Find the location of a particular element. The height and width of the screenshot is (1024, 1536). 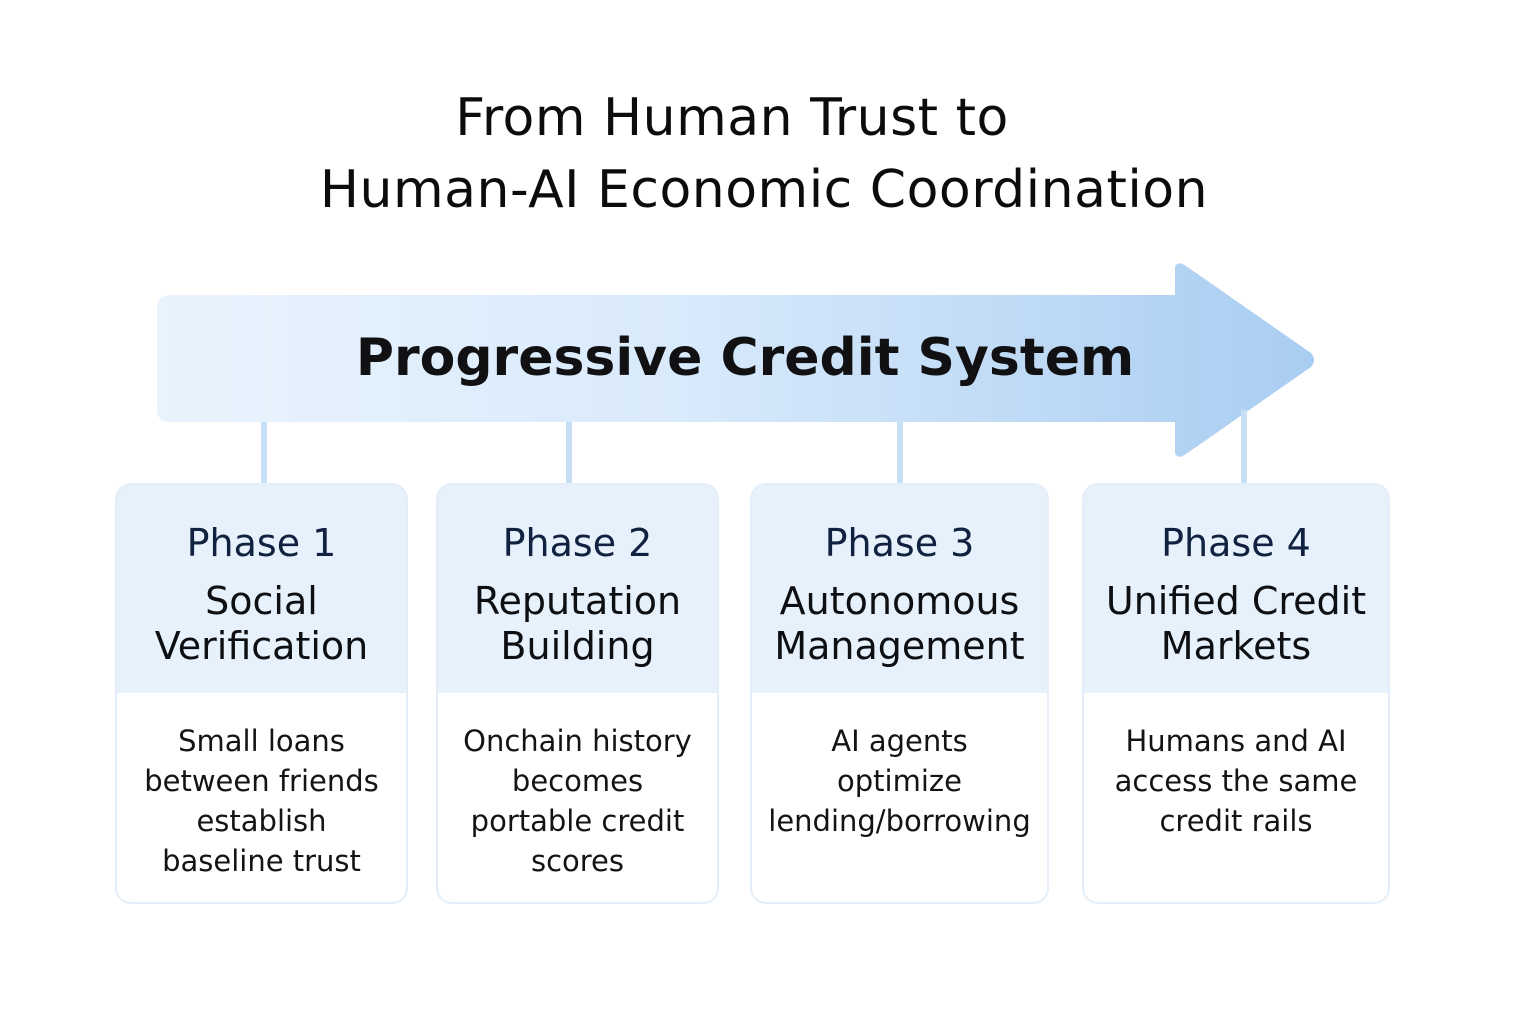

title-line-2: Human-AI Economic Coordination is located at coordinates (764, 190).